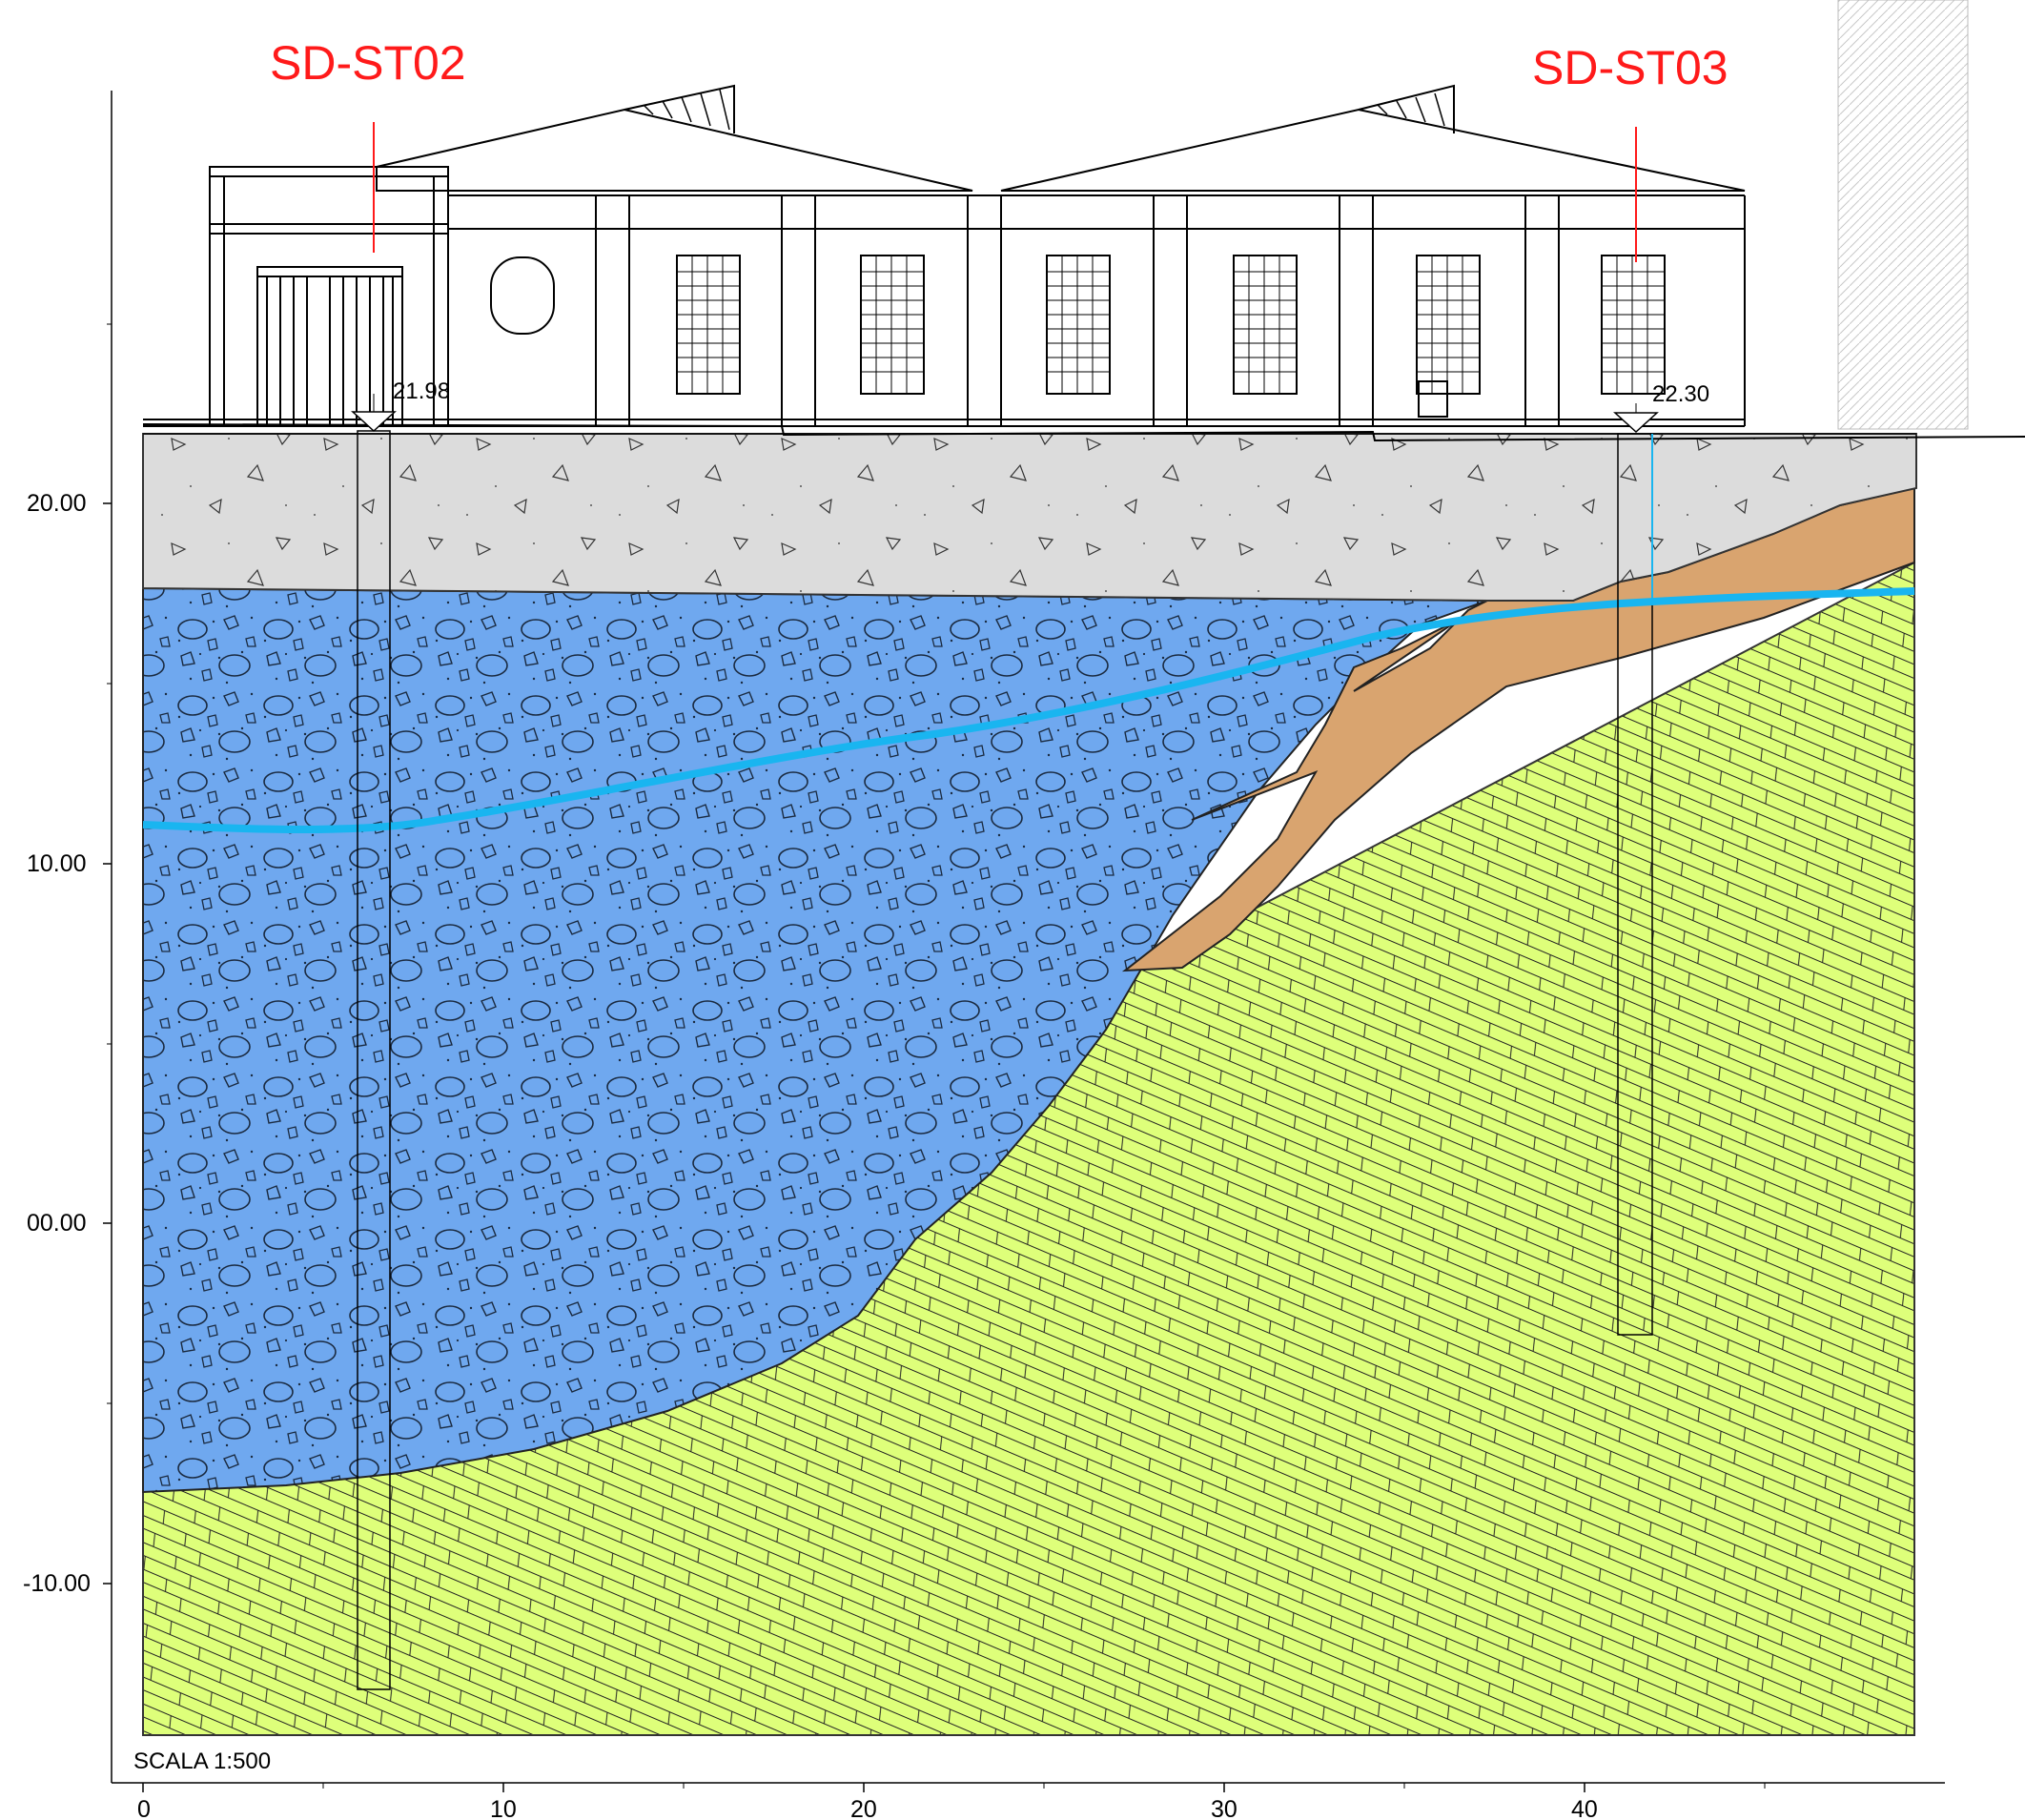 The height and width of the screenshot is (1820, 2025). What do you see at coordinates (1029, 517) in the screenshot?
I see `fill-layer` at bounding box center [1029, 517].